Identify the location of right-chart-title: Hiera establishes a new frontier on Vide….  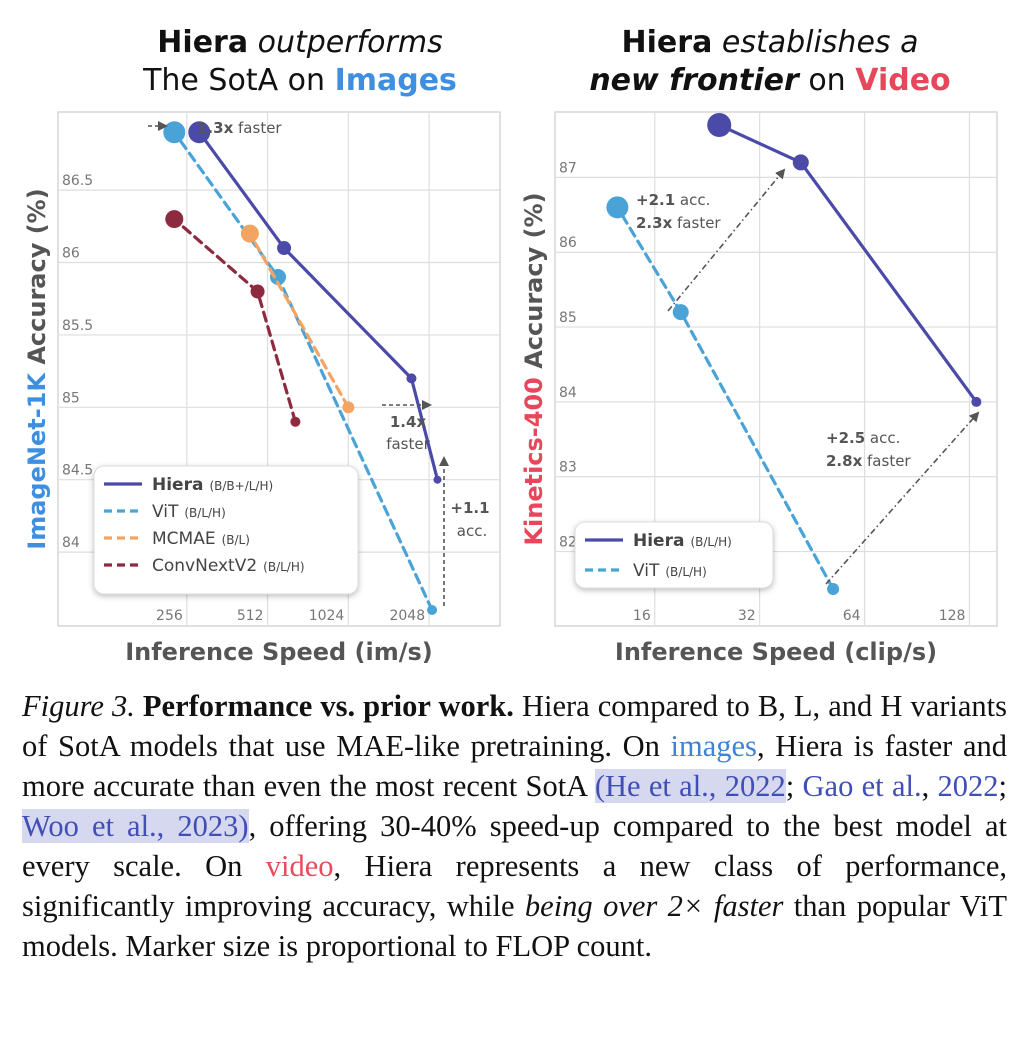
(770, 62).